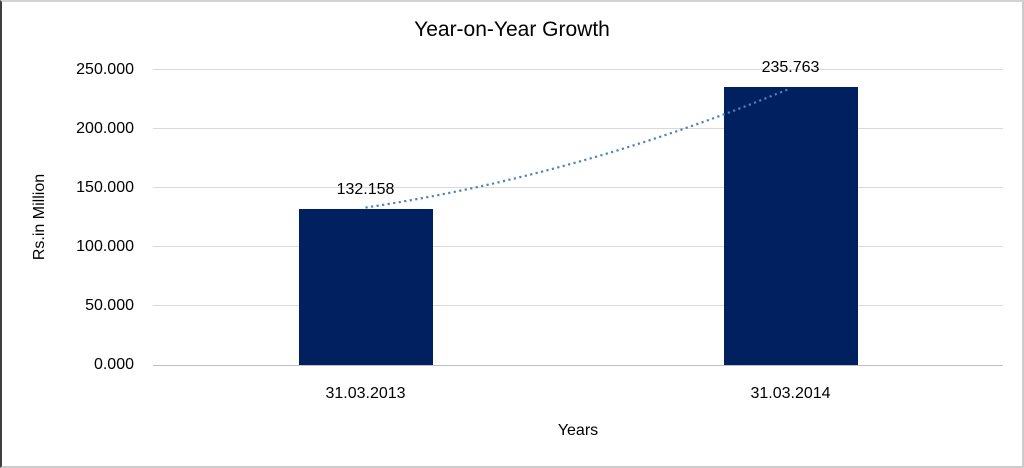 This screenshot has width=1024, height=468. Describe the element at coordinates (512, 29) in the screenshot. I see `chart-title: Year-on-Year Growth` at that location.